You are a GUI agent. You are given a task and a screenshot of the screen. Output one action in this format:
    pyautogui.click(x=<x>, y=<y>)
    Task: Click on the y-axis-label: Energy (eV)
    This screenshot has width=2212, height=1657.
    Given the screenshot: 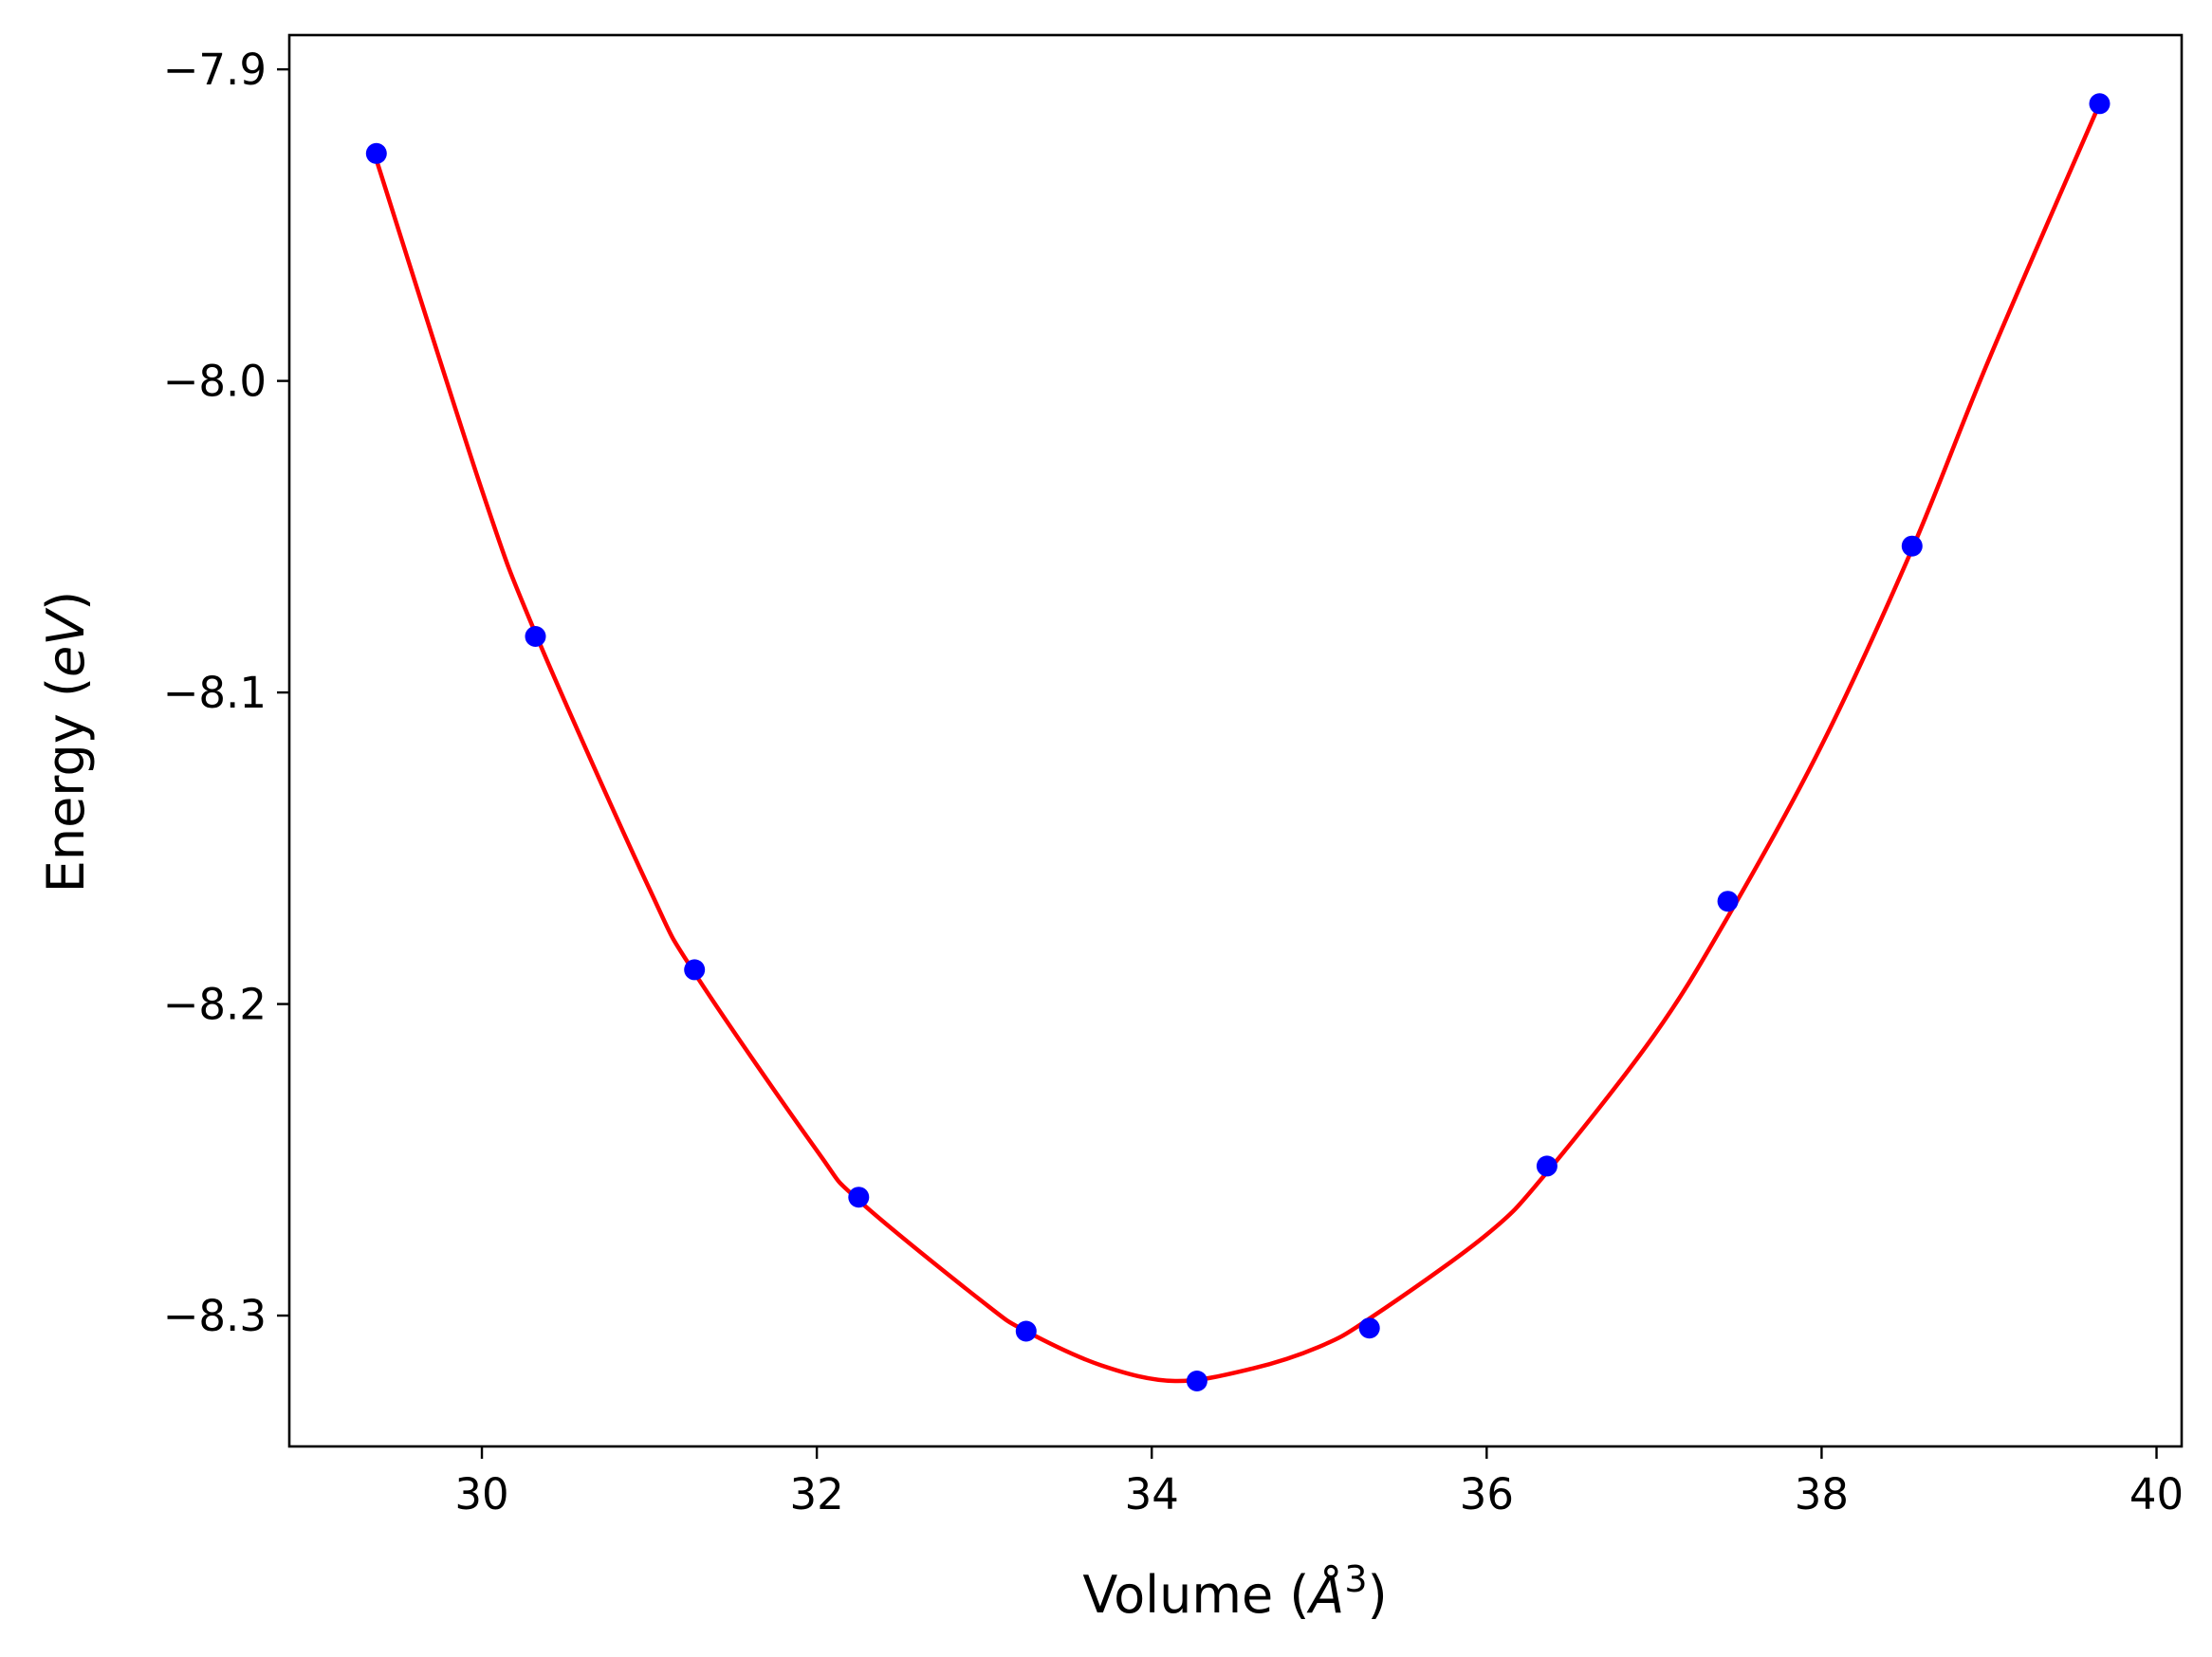 What is the action you would take?
    pyautogui.click(x=66, y=742)
    